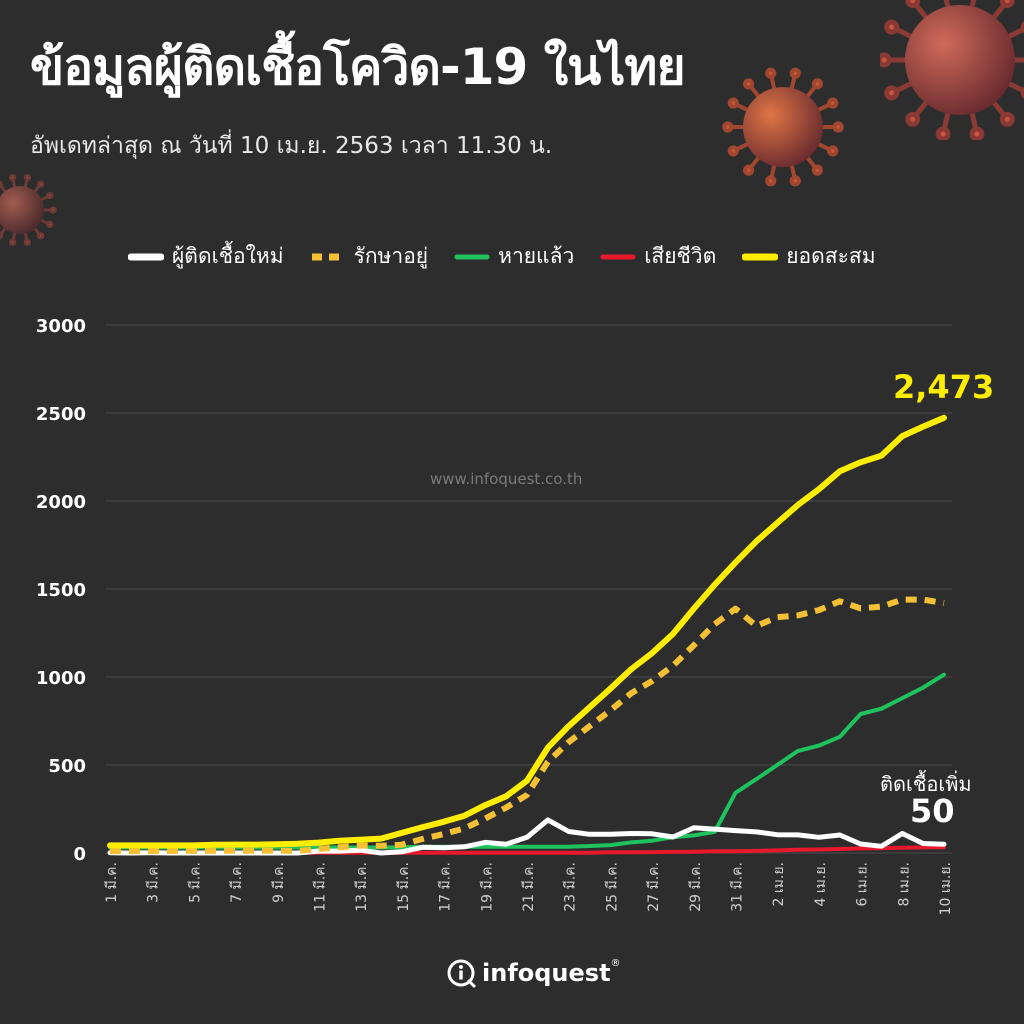 This screenshot has height=1024, width=1024. What do you see at coordinates (831, 256) in the screenshot?
I see `legend-label-total: ยอดสะสม` at bounding box center [831, 256].